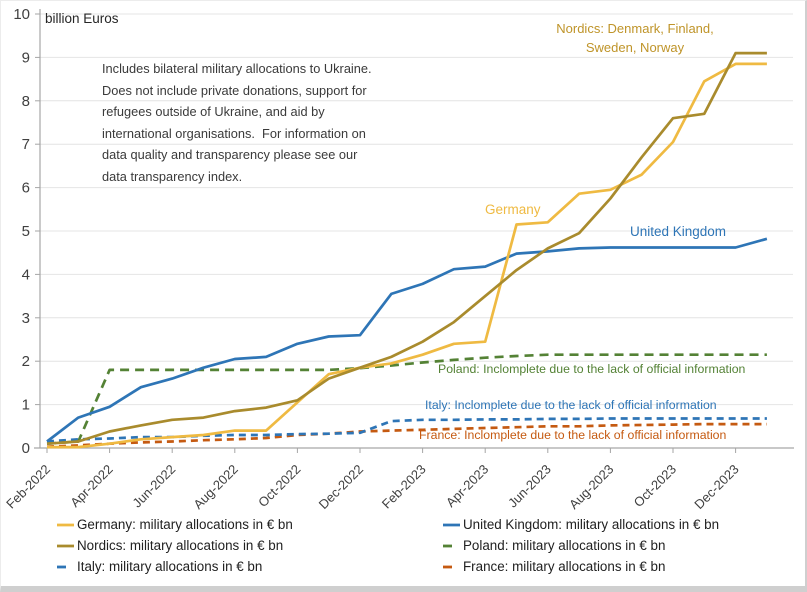 This screenshot has height=592, width=807. Describe the element at coordinates (341, 487) in the screenshot. I see `x-tick-label-5: Dec-2022` at that location.